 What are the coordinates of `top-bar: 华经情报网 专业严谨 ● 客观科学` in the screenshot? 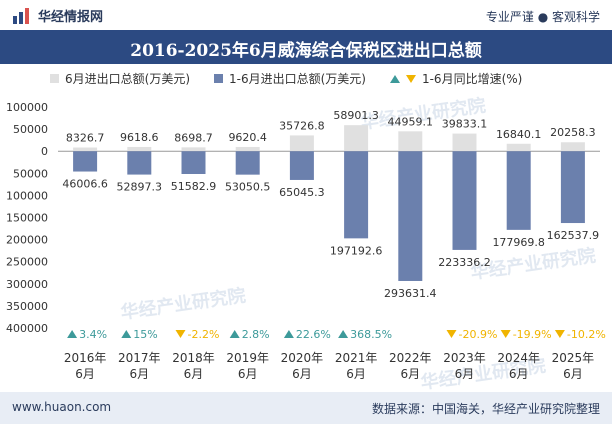 It's located at (306, 15).